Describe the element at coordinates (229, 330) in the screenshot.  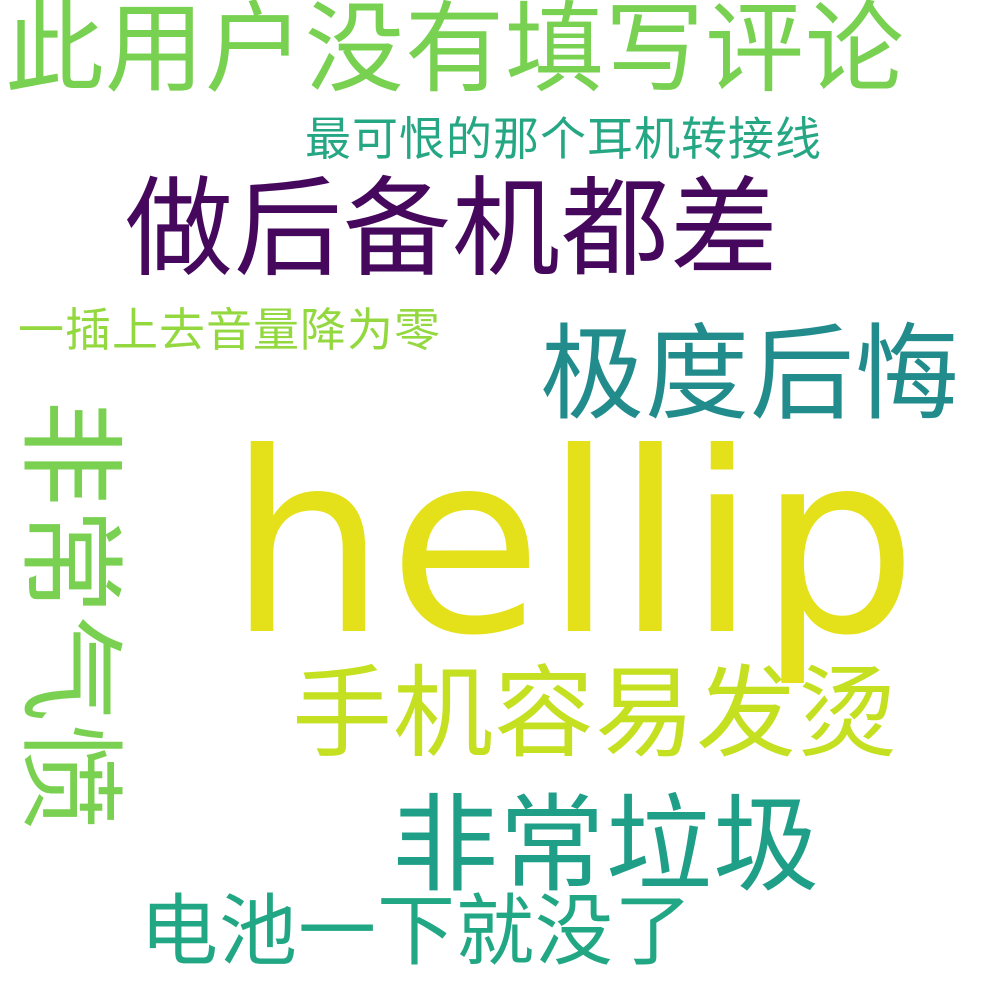
I see `word-volume-drops-to-zero: 一插上去音量降为零` at that location.